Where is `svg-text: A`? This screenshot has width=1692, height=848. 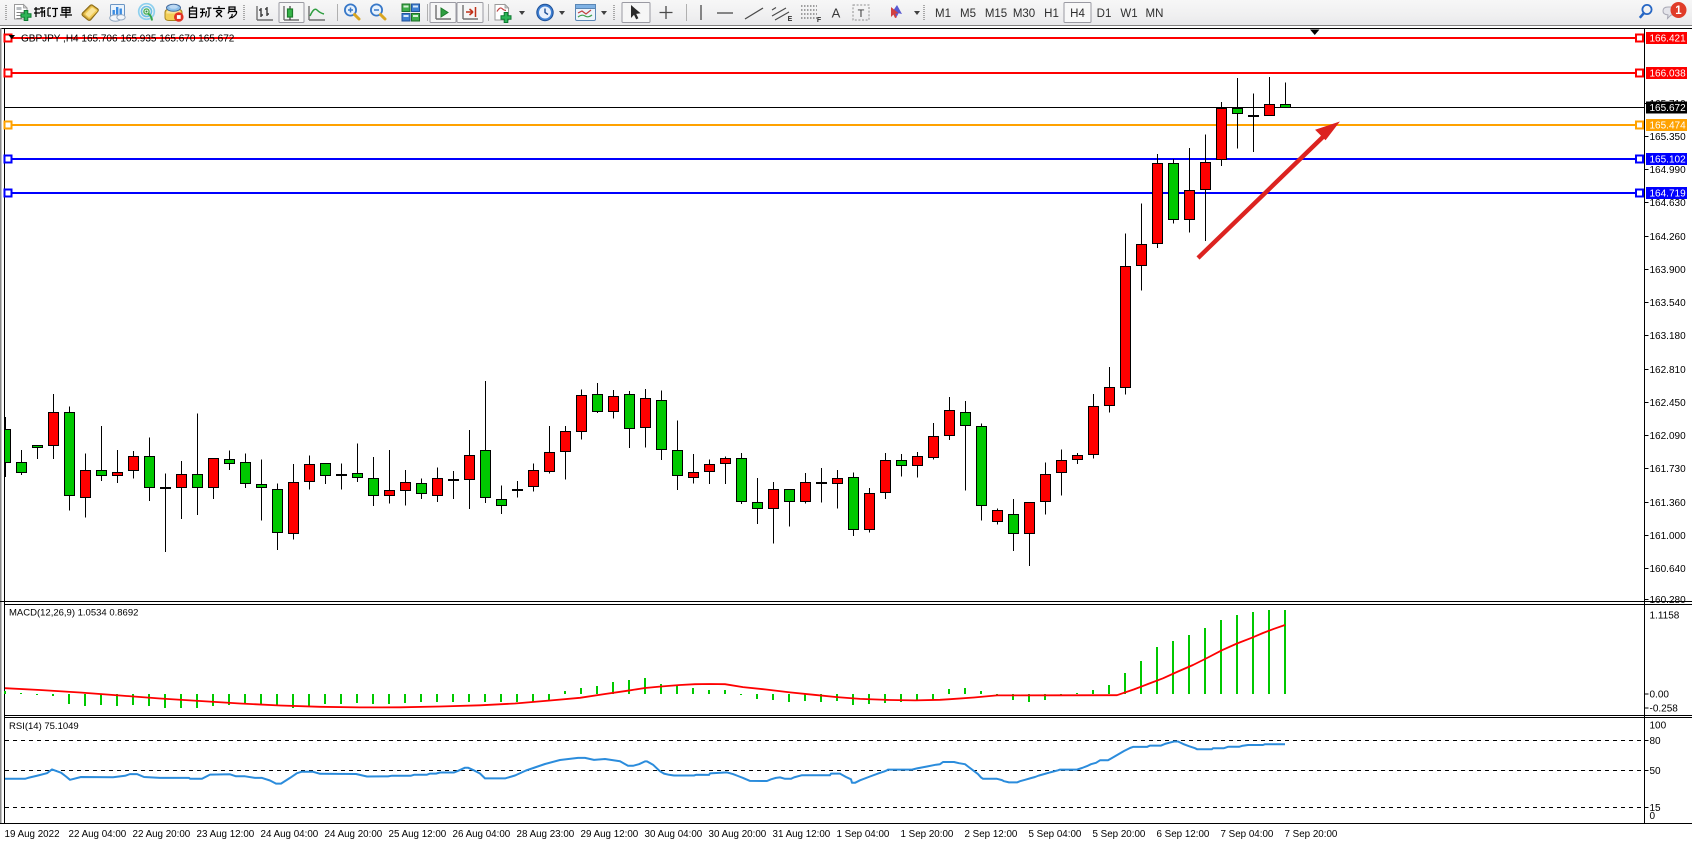 svg-text: A is located at coordinates (836, 13).